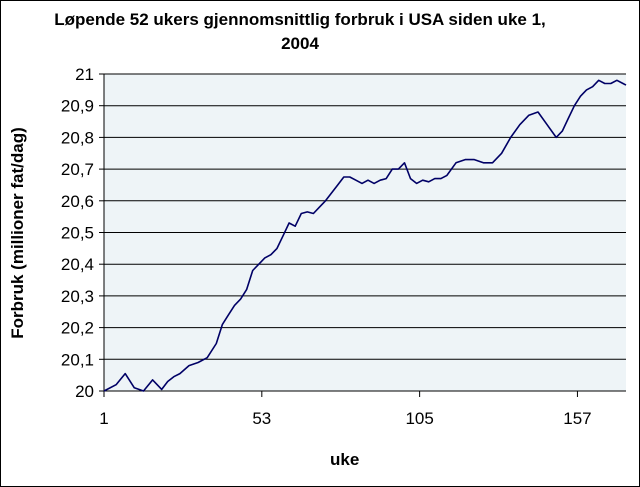  What do you see at coordinates (77, 296) in the screenshot?
I see `y-tick-label: 20,3` at bounding box center [77, 296].